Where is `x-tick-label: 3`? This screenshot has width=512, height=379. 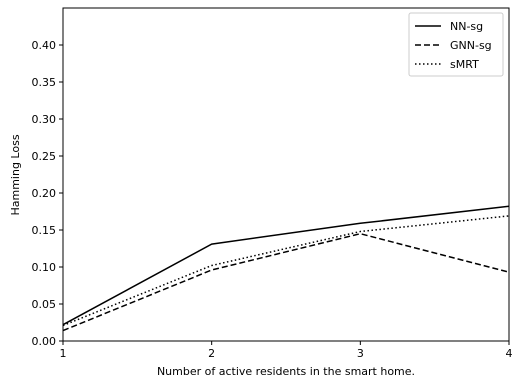
x-tick-label: 3 is located at coordinates (360, 353).